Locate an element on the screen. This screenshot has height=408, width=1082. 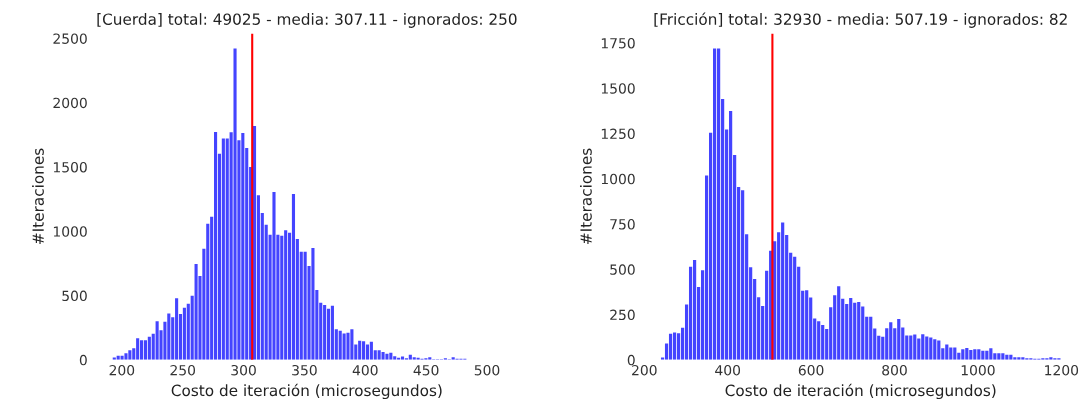
y-tick-label: 750 is located at coordinates (622, 224).